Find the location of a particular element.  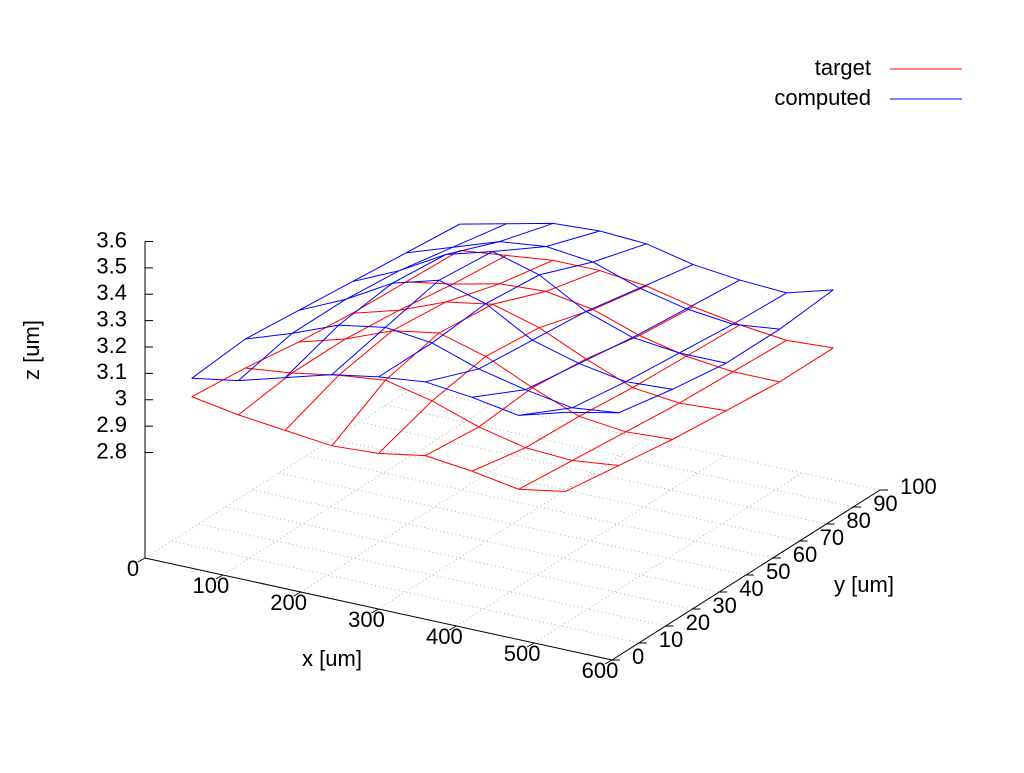

legend-label: computed is located at coordinates (822, 97).